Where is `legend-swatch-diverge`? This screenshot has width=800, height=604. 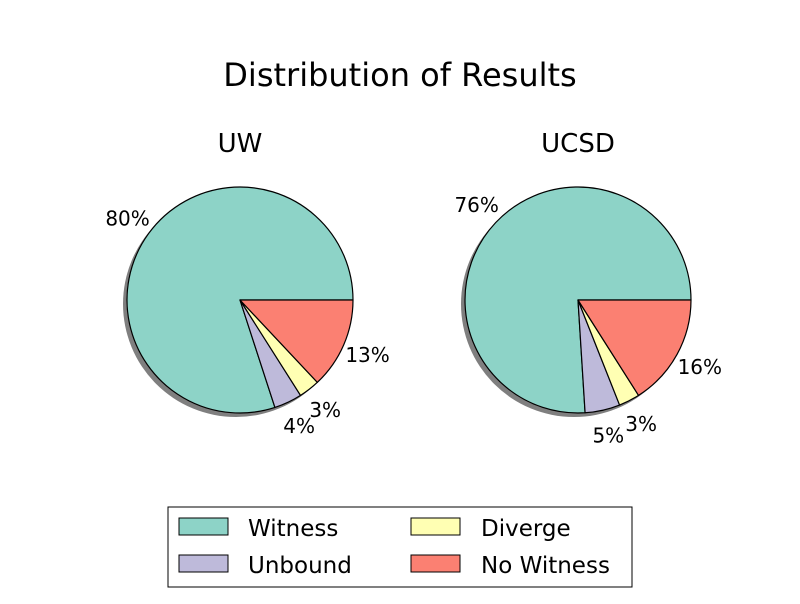
legend-swatch-diverge is located at coordinates (435, 526).